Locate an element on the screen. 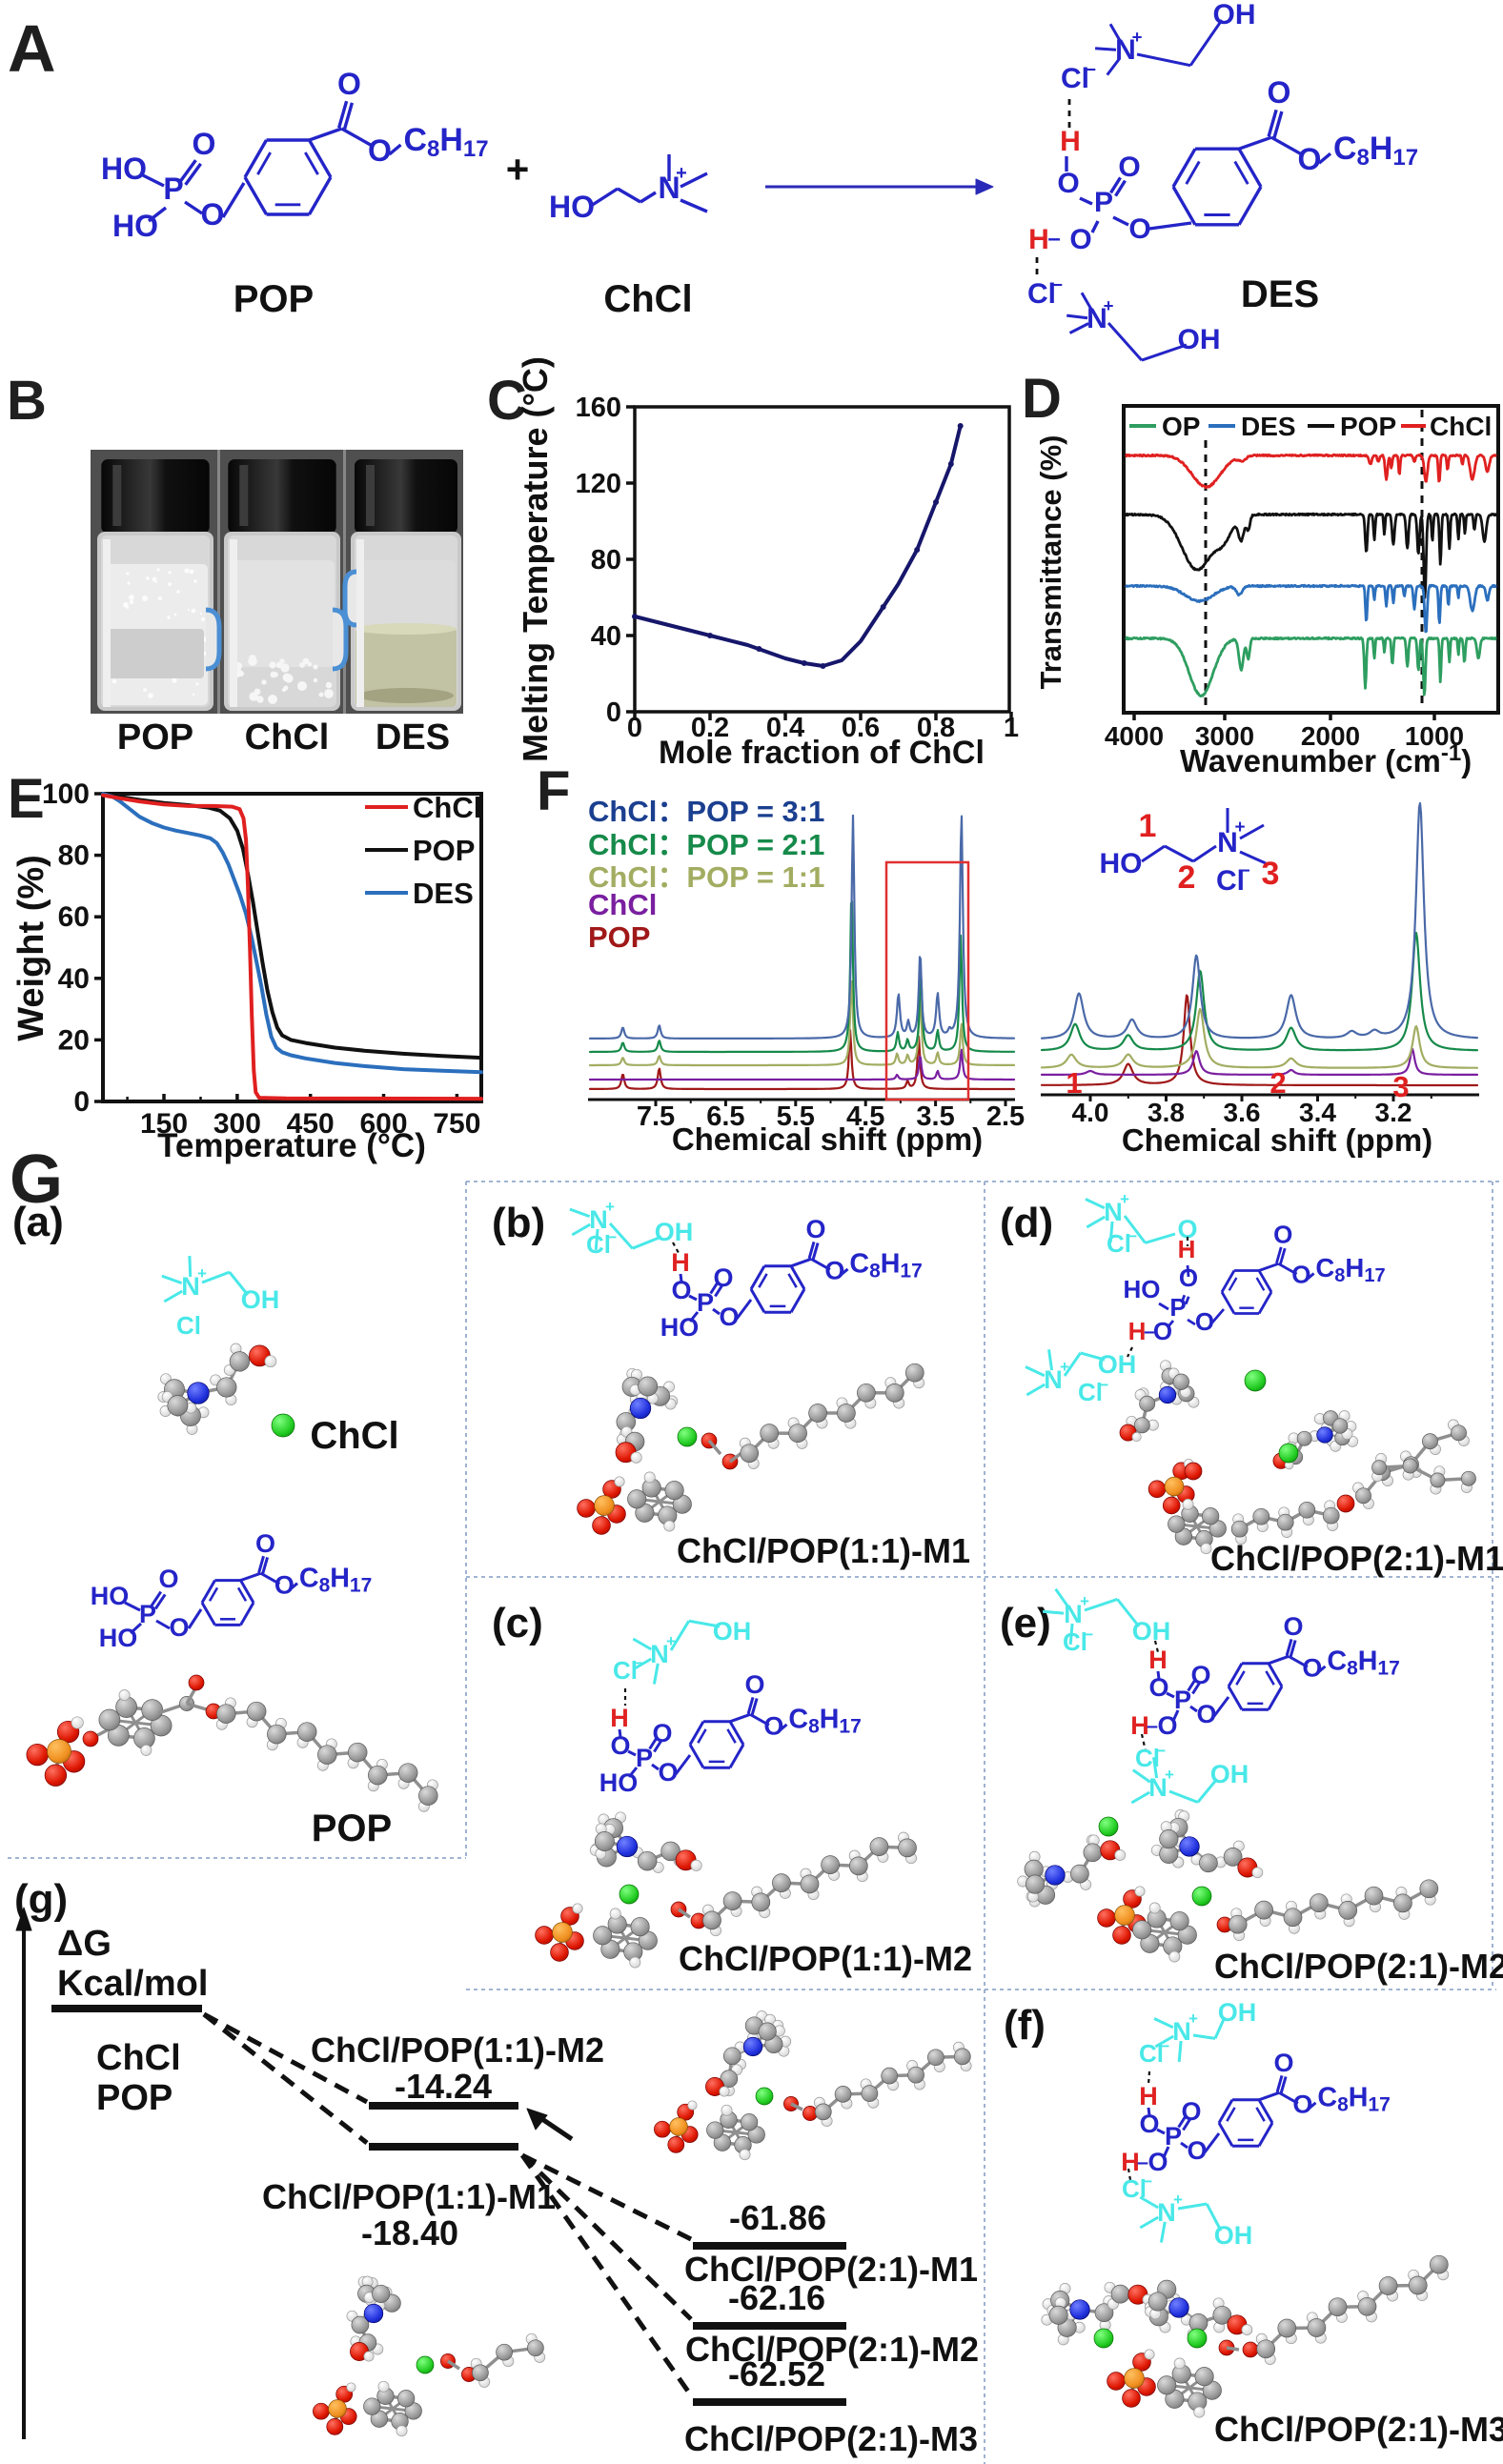 Image resolution: width=1503 pixels, height=2464 pixels. svg-text: -62.52 is located at coordinates (776, 2374).